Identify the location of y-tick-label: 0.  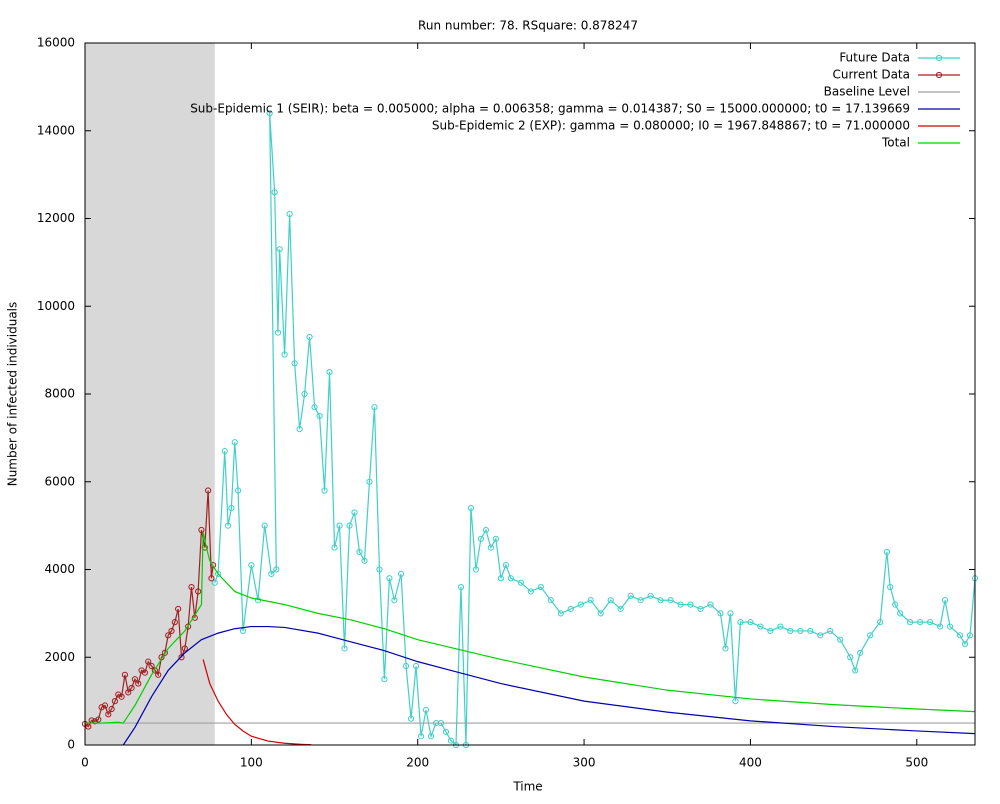
(71, 745).